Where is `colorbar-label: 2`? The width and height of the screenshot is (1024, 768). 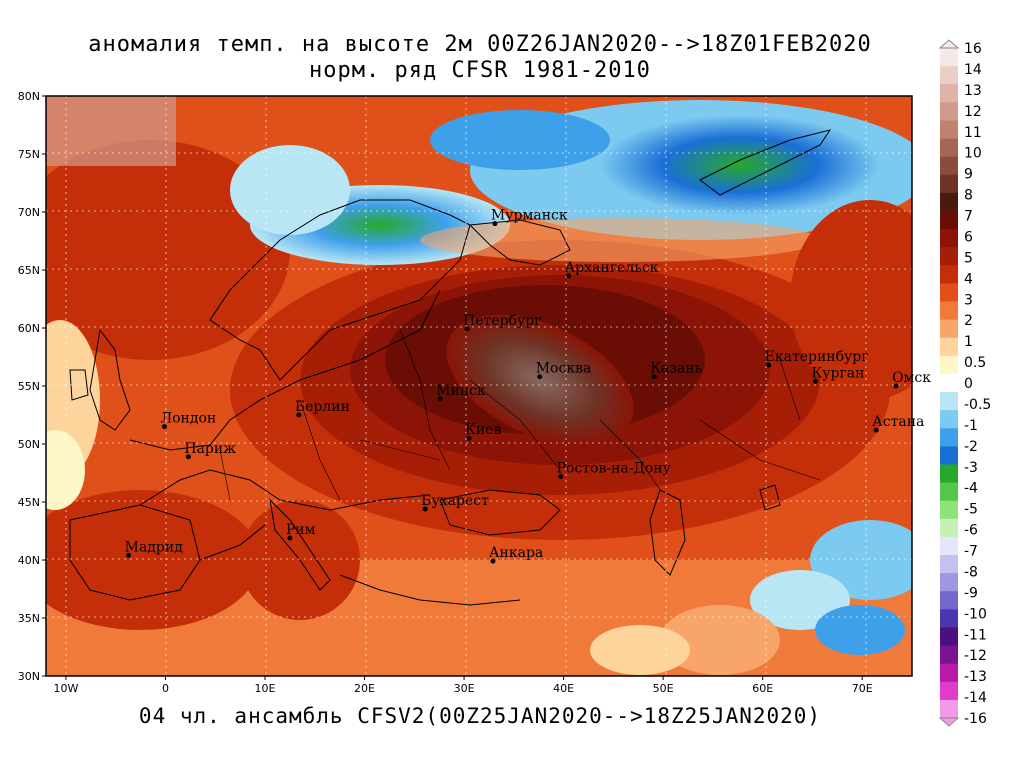
colorbar-label: 2 is located at coordinates (968, 321).